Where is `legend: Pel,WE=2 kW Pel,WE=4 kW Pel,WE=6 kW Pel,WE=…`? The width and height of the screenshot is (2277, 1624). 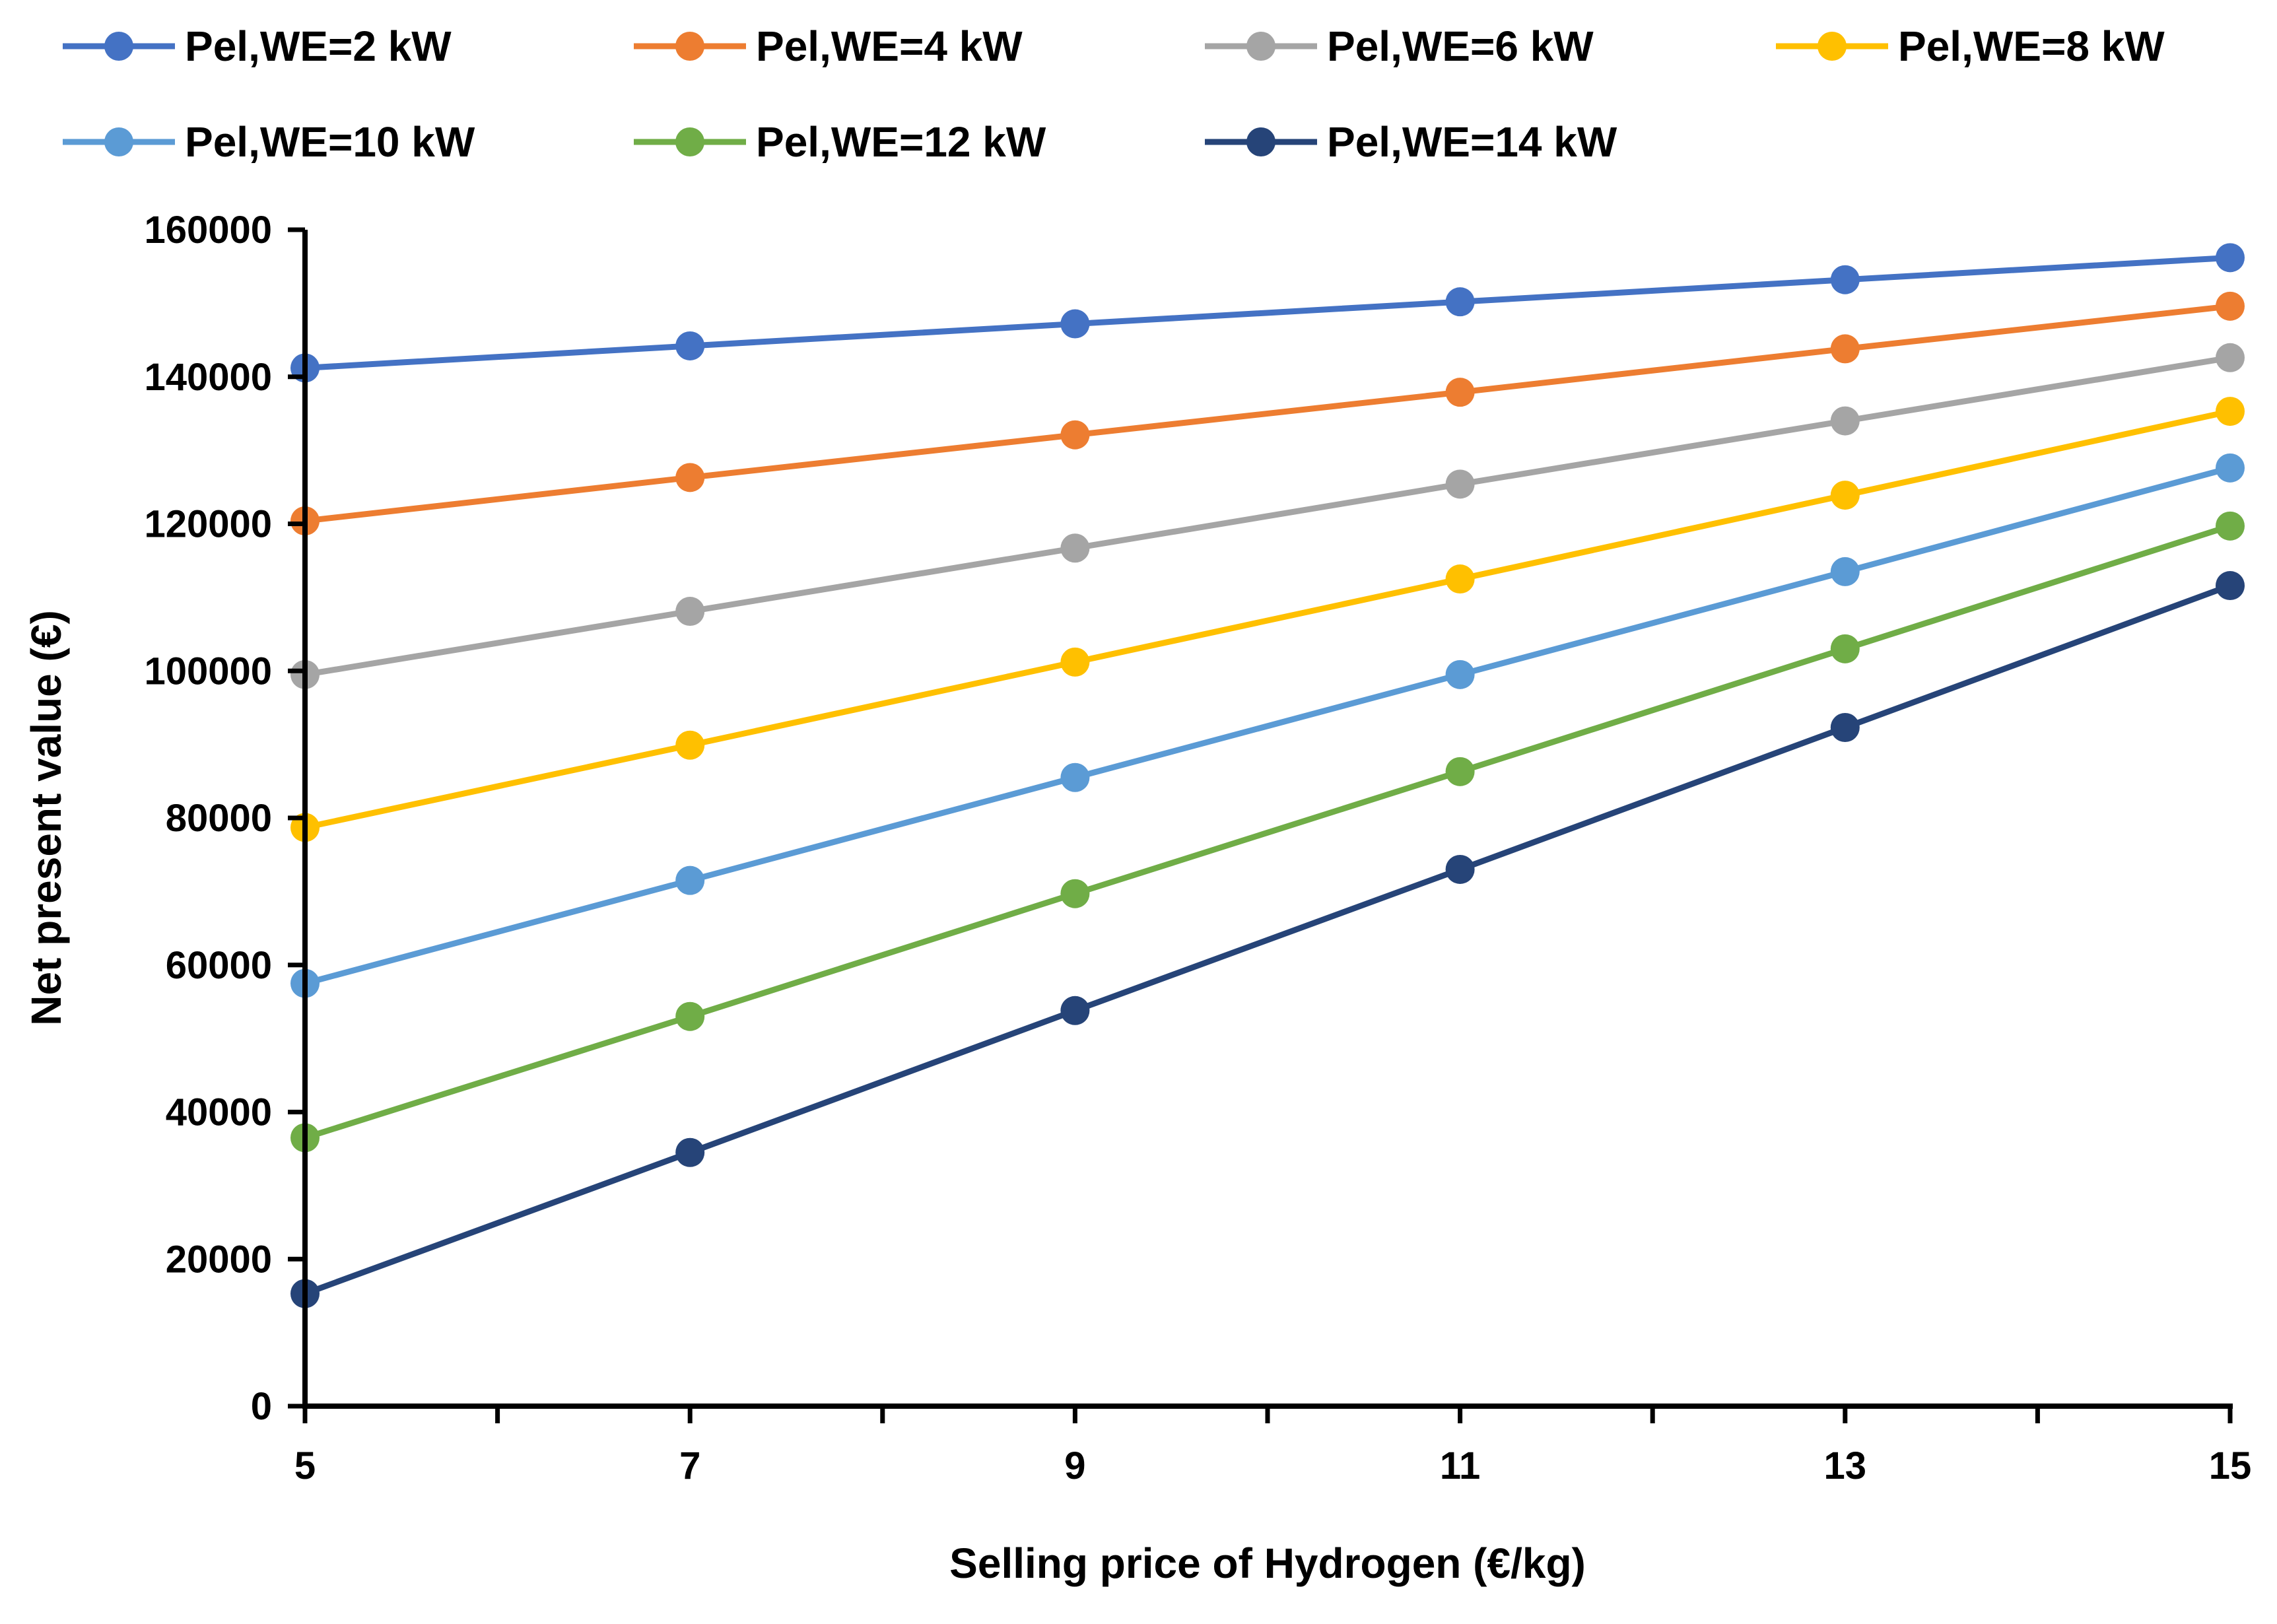
legend: Pel,WE=2 kW Pel,WE=4 kW Pel,WE=6 kW Pel,WE=… is located at coordinates (1114, 94).